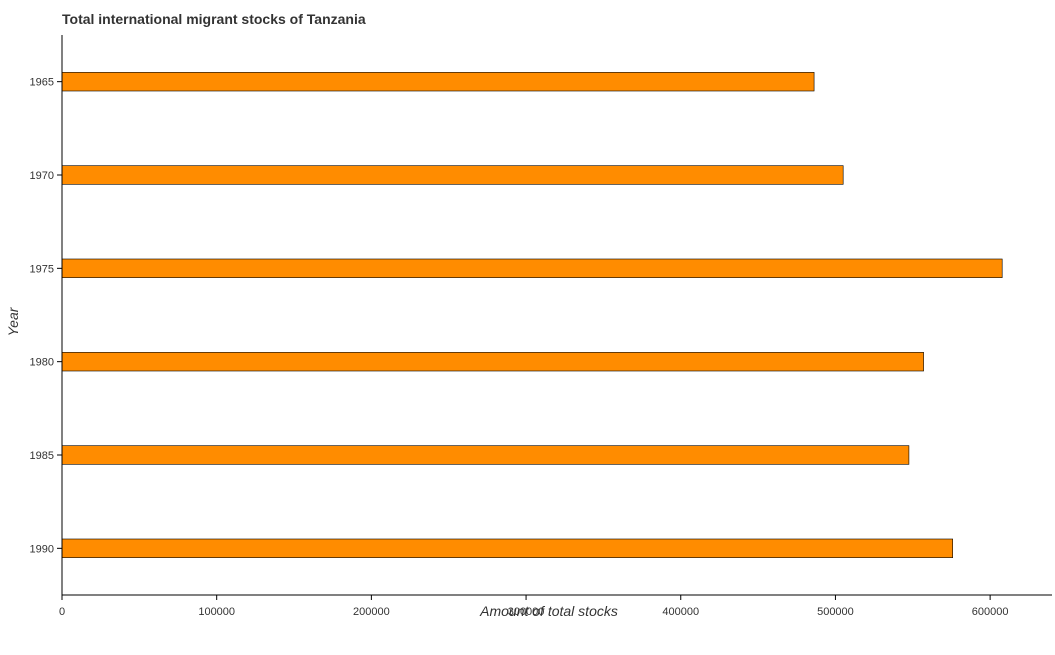 This screenshot has width=1055, height=655. What do you see at coordinates (485, 455) in the screenshot?
I see `bar-1985` at bounding box center [485, 455].